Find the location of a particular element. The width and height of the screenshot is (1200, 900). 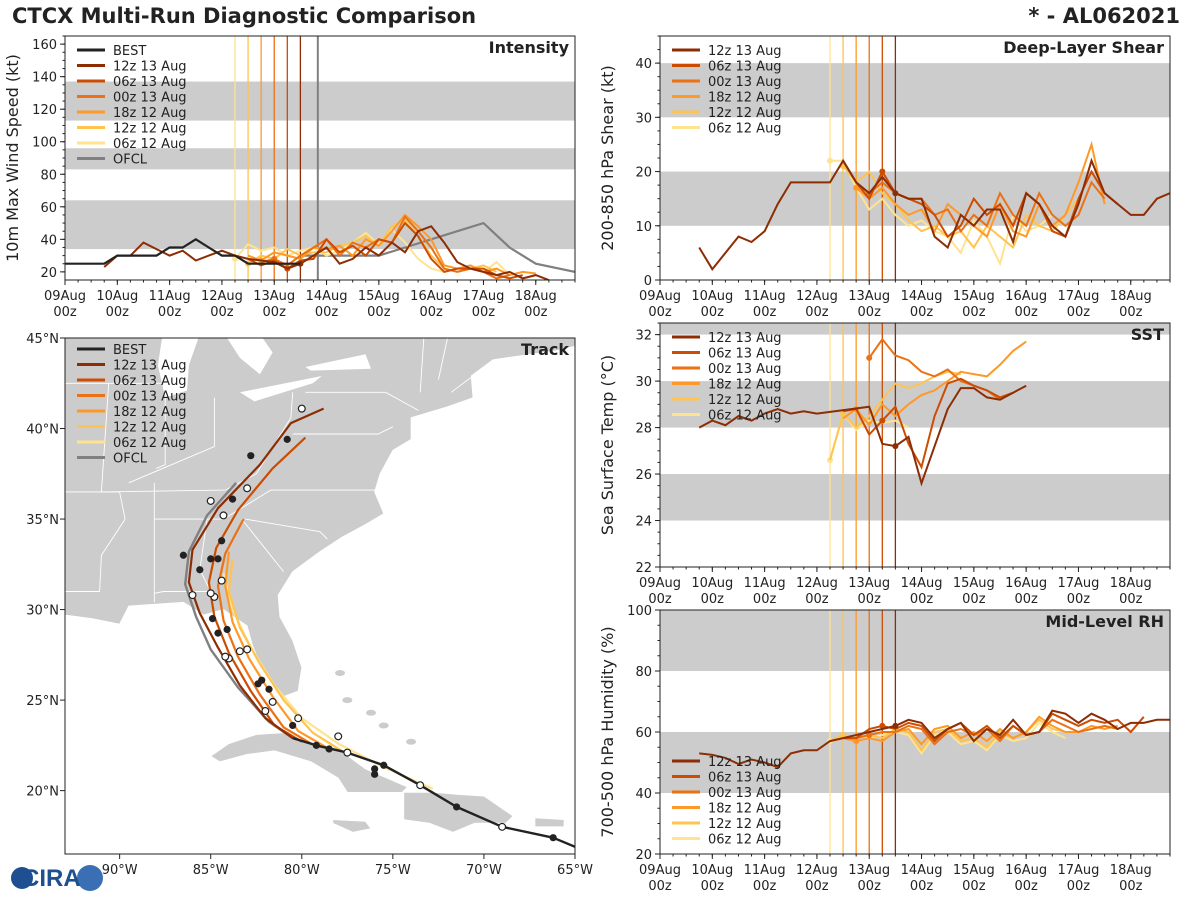

rh-init-marker-12z-13-aug is located at coordinates (895, 725).